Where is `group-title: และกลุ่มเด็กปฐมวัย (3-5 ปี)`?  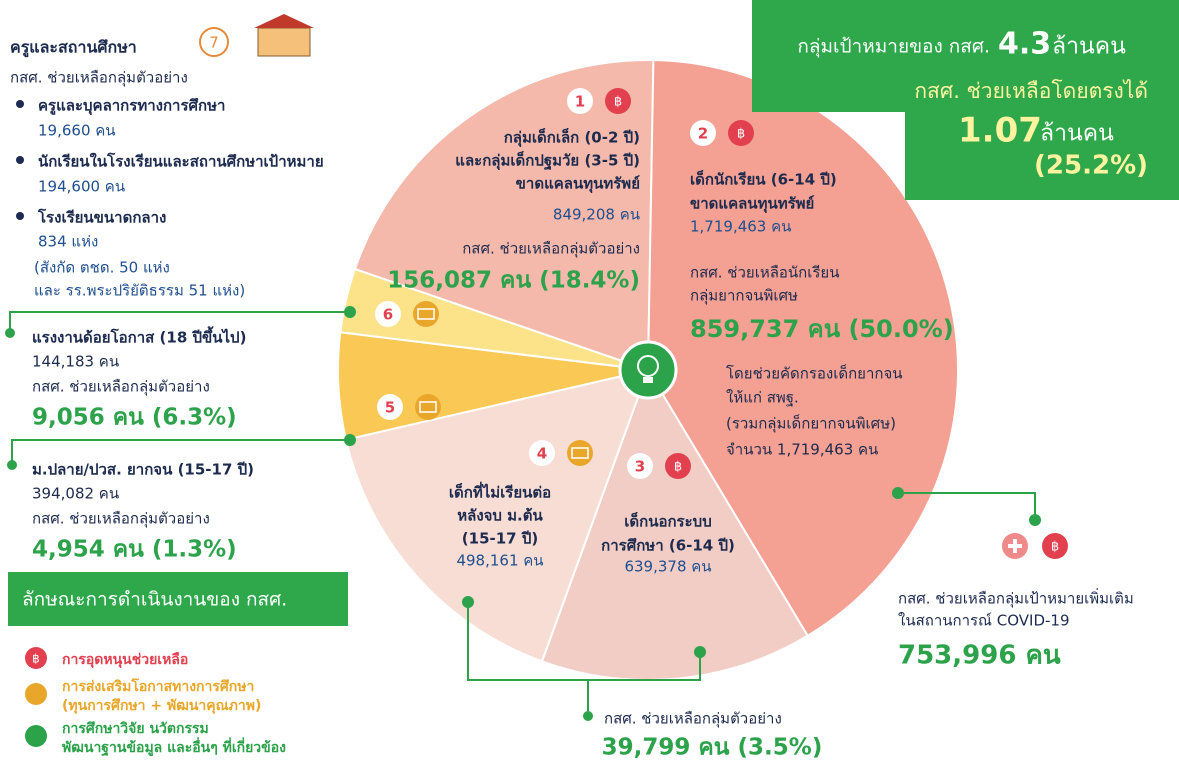 group-title: และกลุ่มเด็กปฐมวัย (3-5 ปี) is located at coordinates (547, 161).